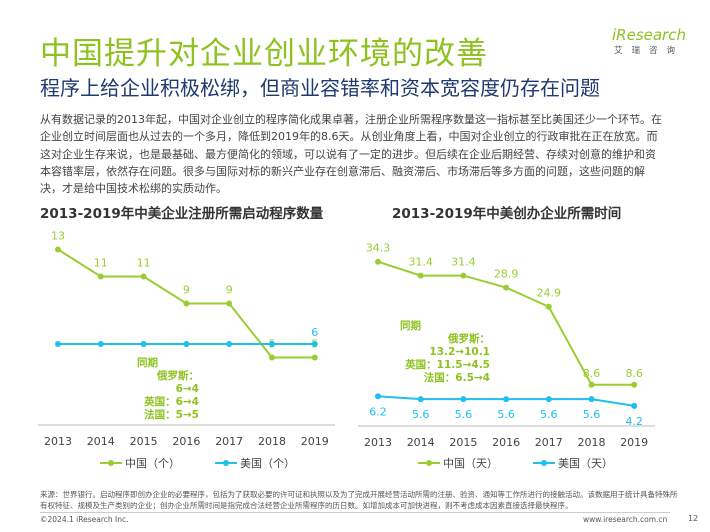  Describe the element at coordinates (171, 415) in the screenshot. I see `note-line: 法国：5→5` at that location.